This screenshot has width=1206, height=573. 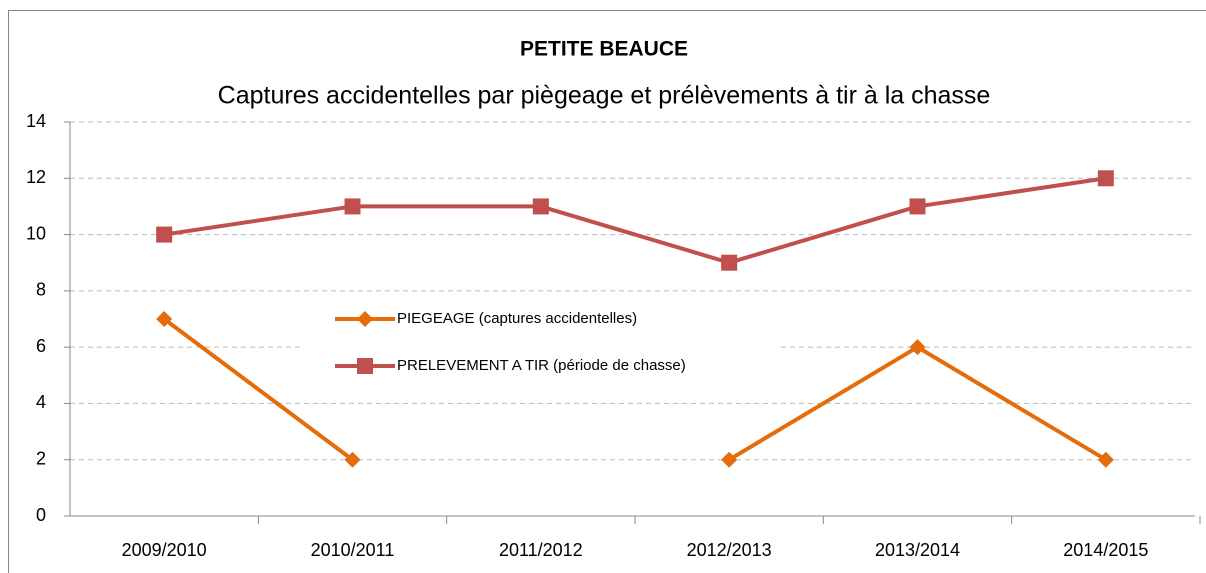 What do you see at coordinates (917, 550) in the screenshot?
I see `x-tick-label: 2013/2014` at bounding box center [917, 550].